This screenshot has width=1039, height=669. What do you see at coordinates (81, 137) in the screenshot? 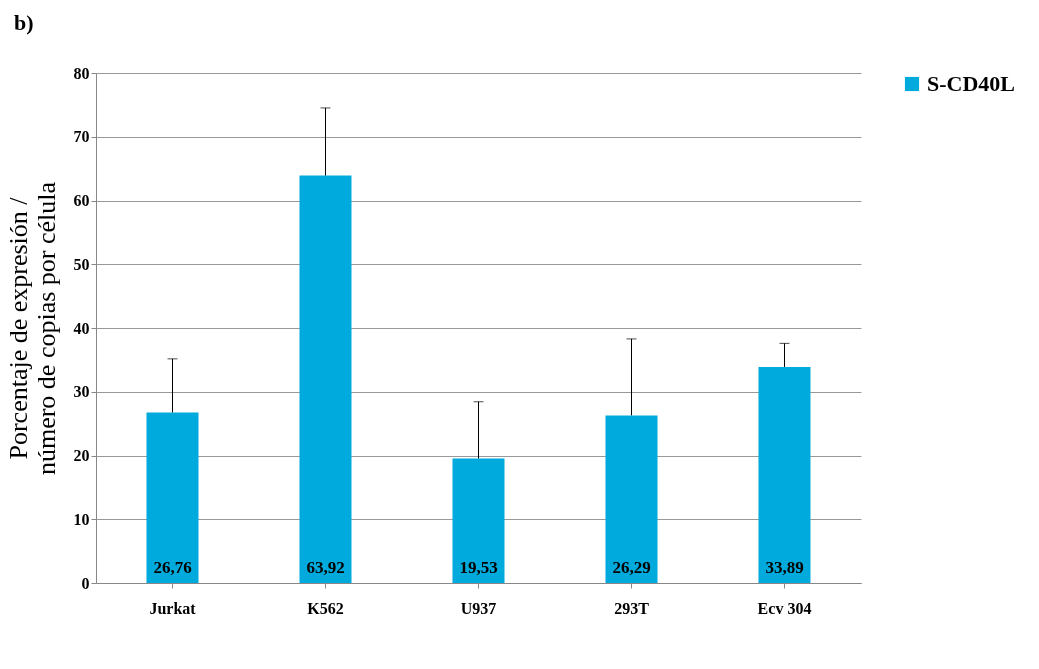
I see `y-tick-label: 70` at bounding box center [81, 137].